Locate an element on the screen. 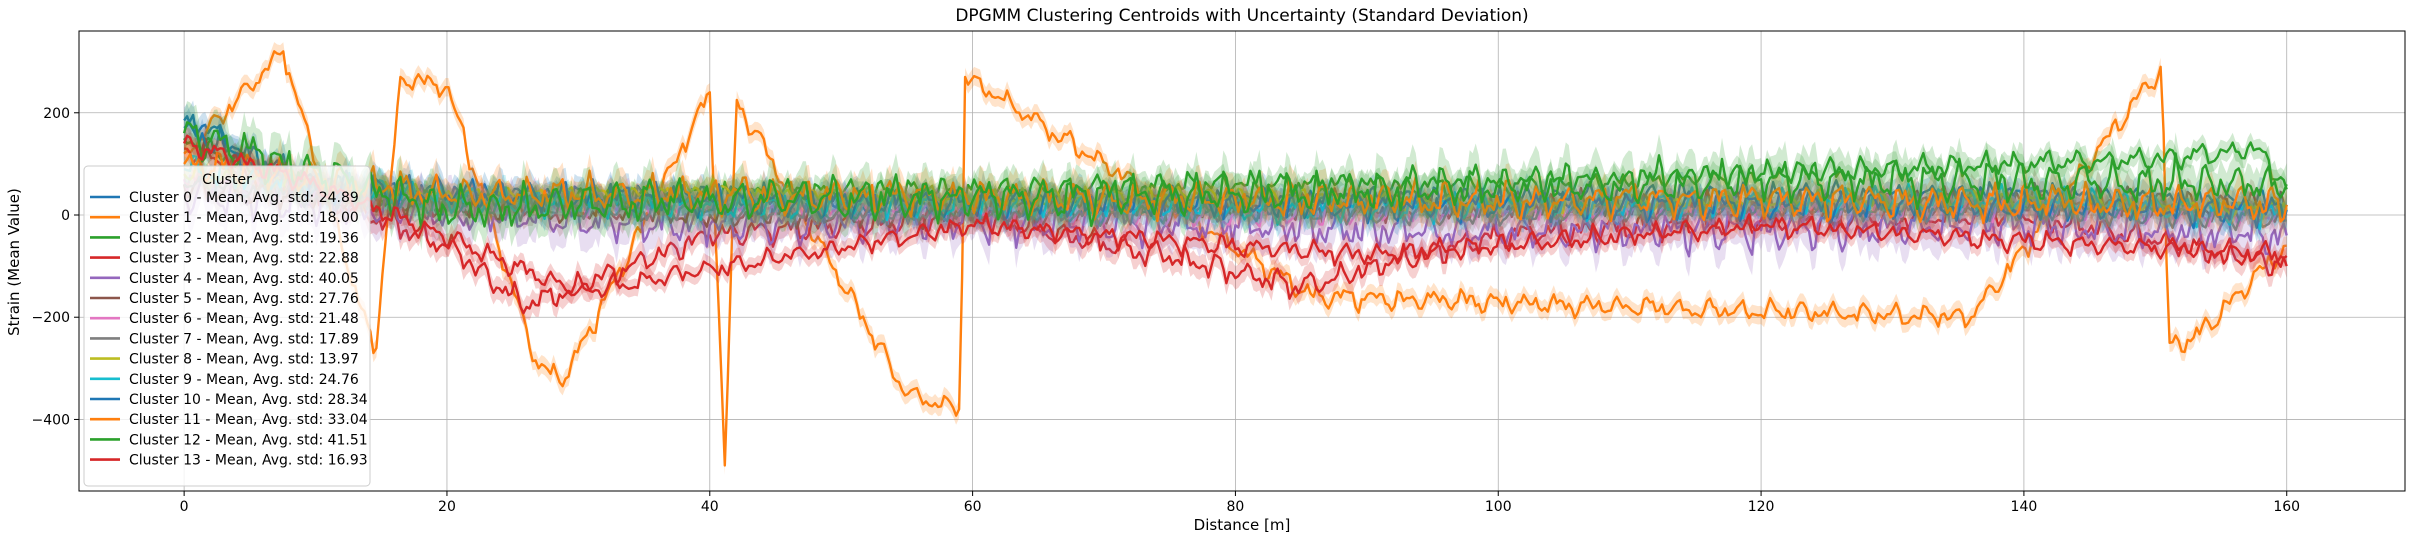 Image resolution: width=2412 pixels, height=545 pixels. legend-label-10: Cluster 10 - Mean, Avg. std: 28.34 is located at coordinates (248, 400).